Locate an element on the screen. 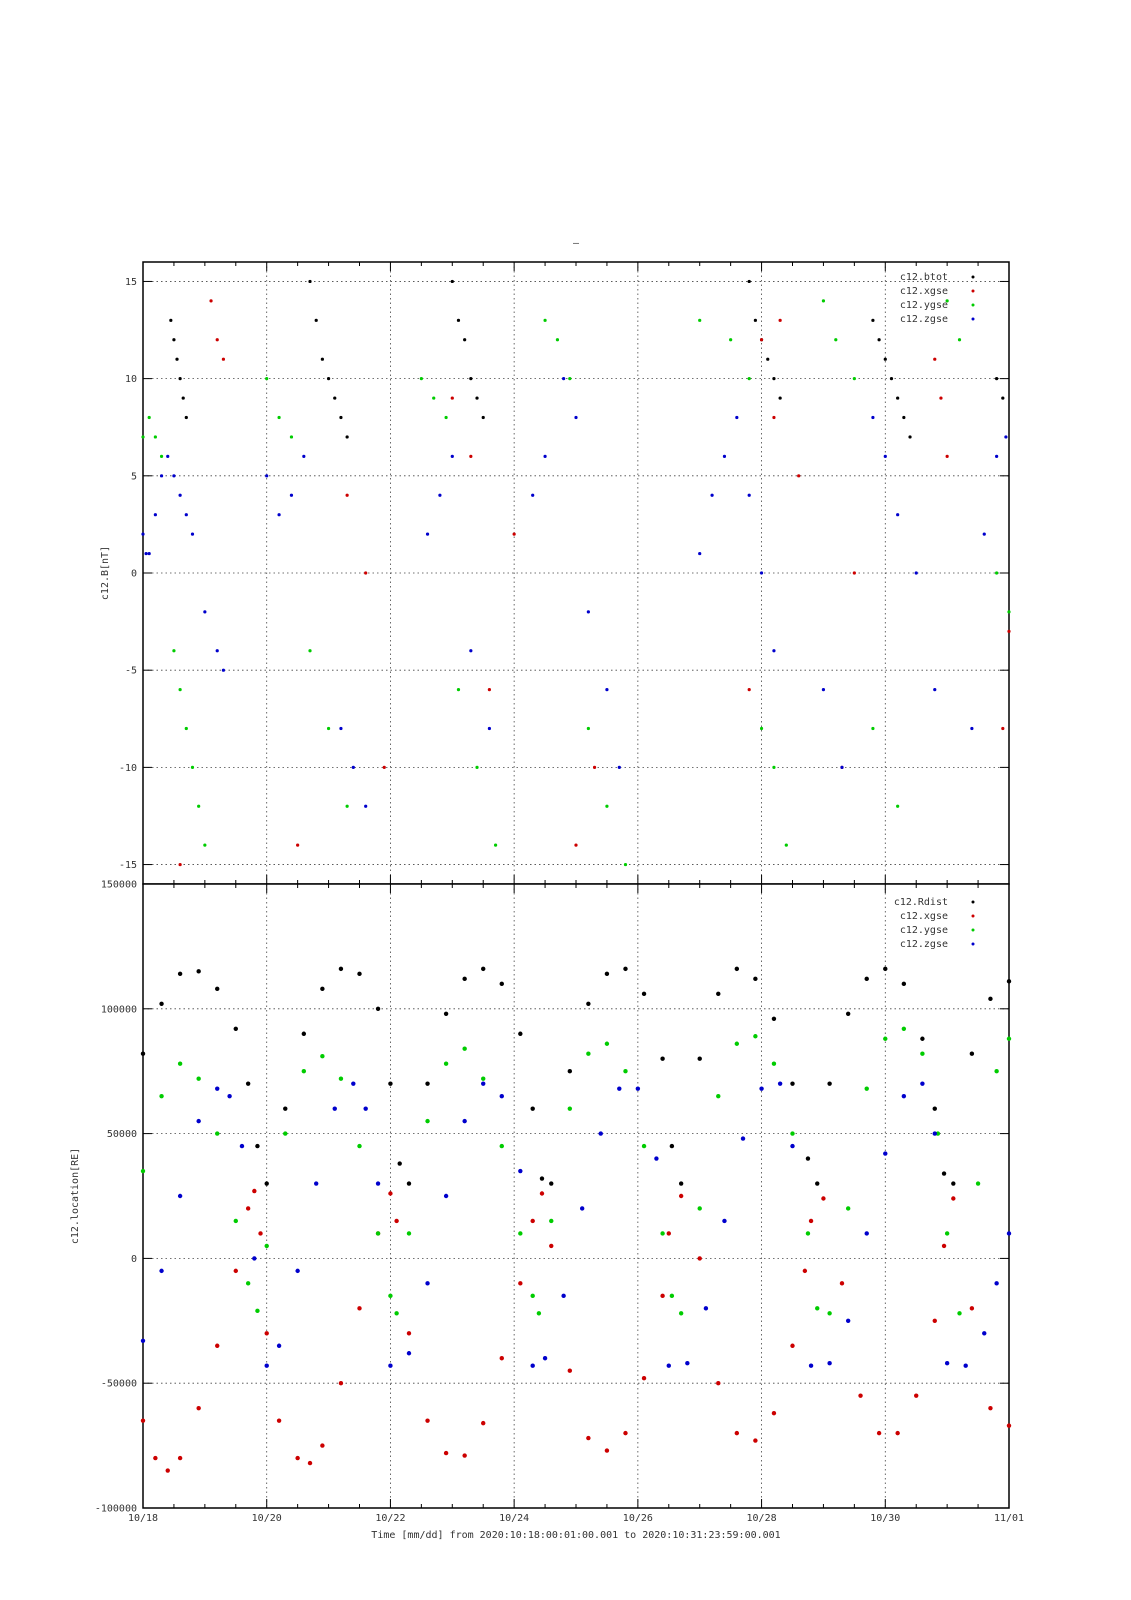 The height and width of the screenshot is (1600, 1131). legend-label: c12.zgse is located at coordinates (924, 944).